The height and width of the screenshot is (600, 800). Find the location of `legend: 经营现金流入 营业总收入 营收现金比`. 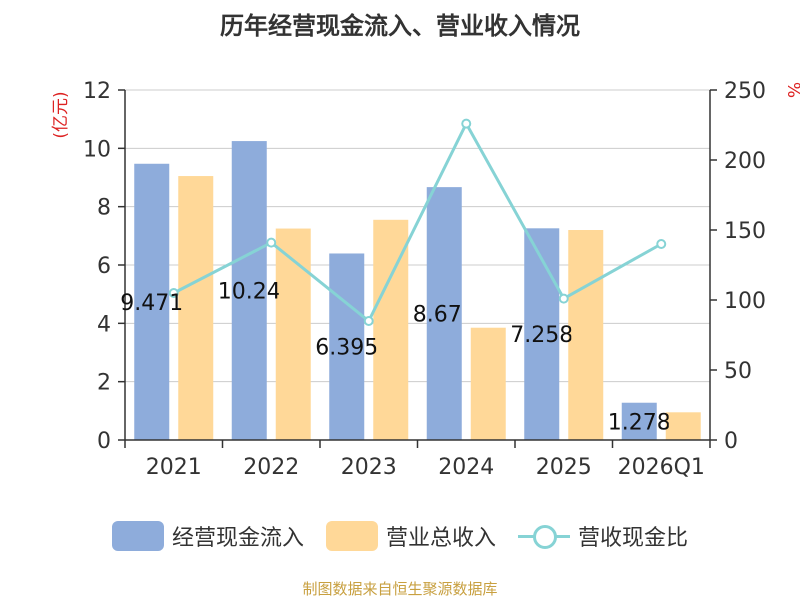

legend: 经营现金流入 营业总收入 营收现金比 is located at coordinates (400, 536).